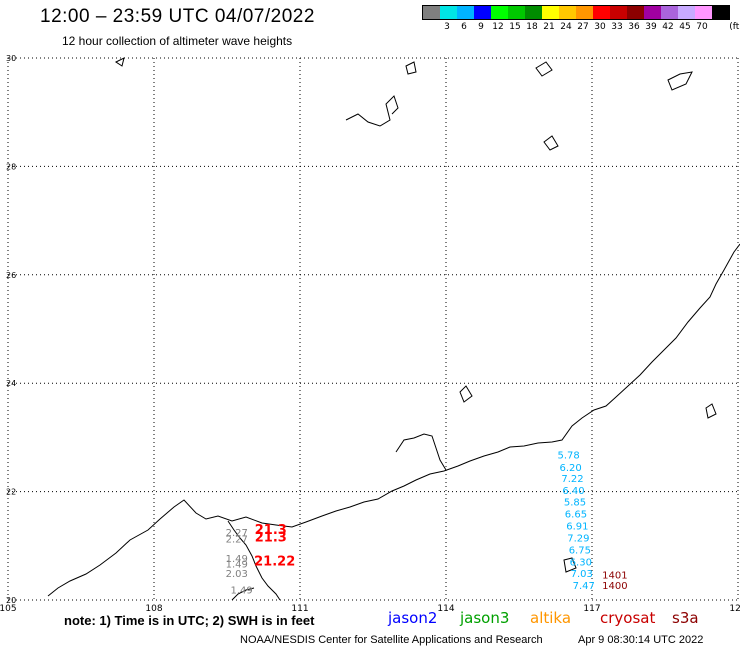 This screenshot has width=740, height=650. I want to click on legend-label: 70, so click(702, 27).